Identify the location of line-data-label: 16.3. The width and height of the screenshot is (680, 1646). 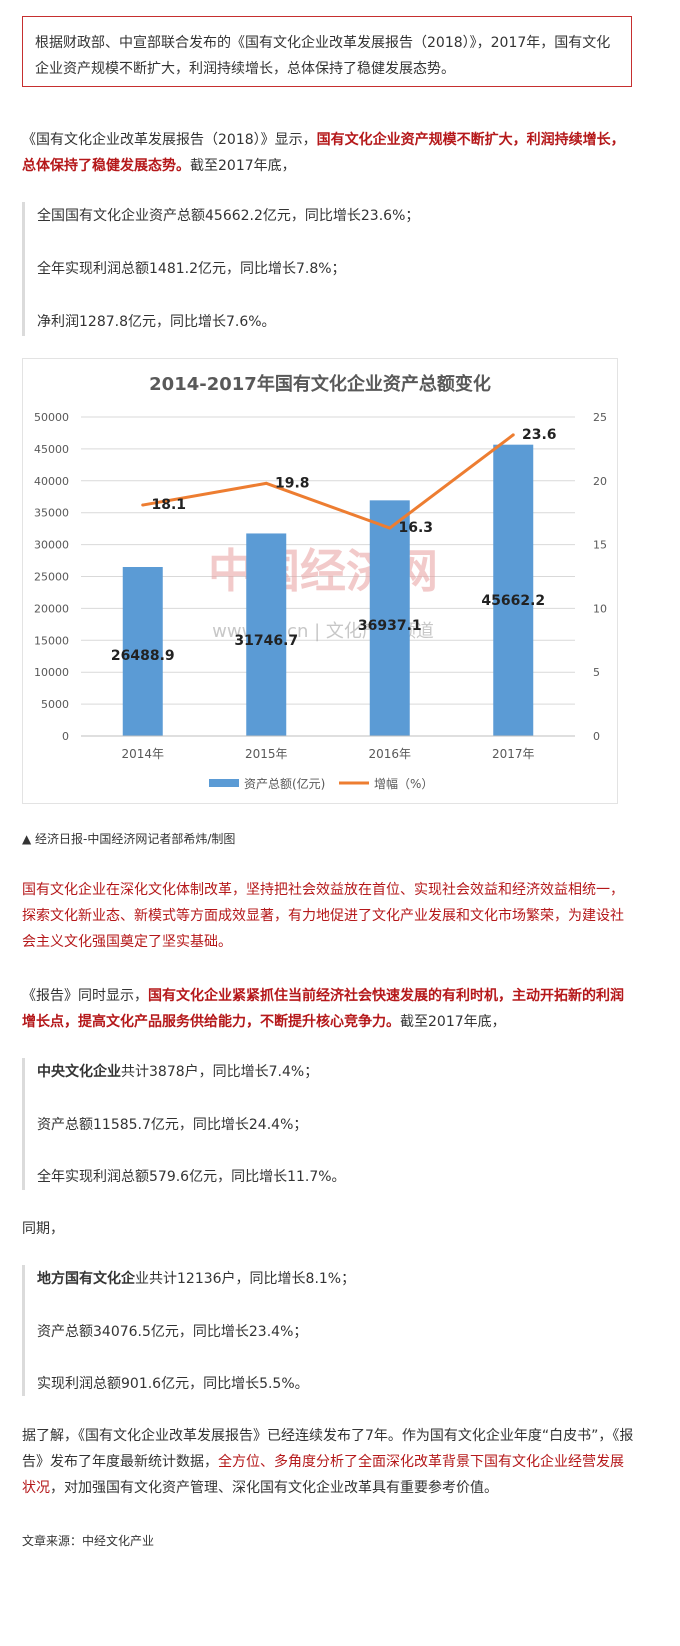
(415, 528).